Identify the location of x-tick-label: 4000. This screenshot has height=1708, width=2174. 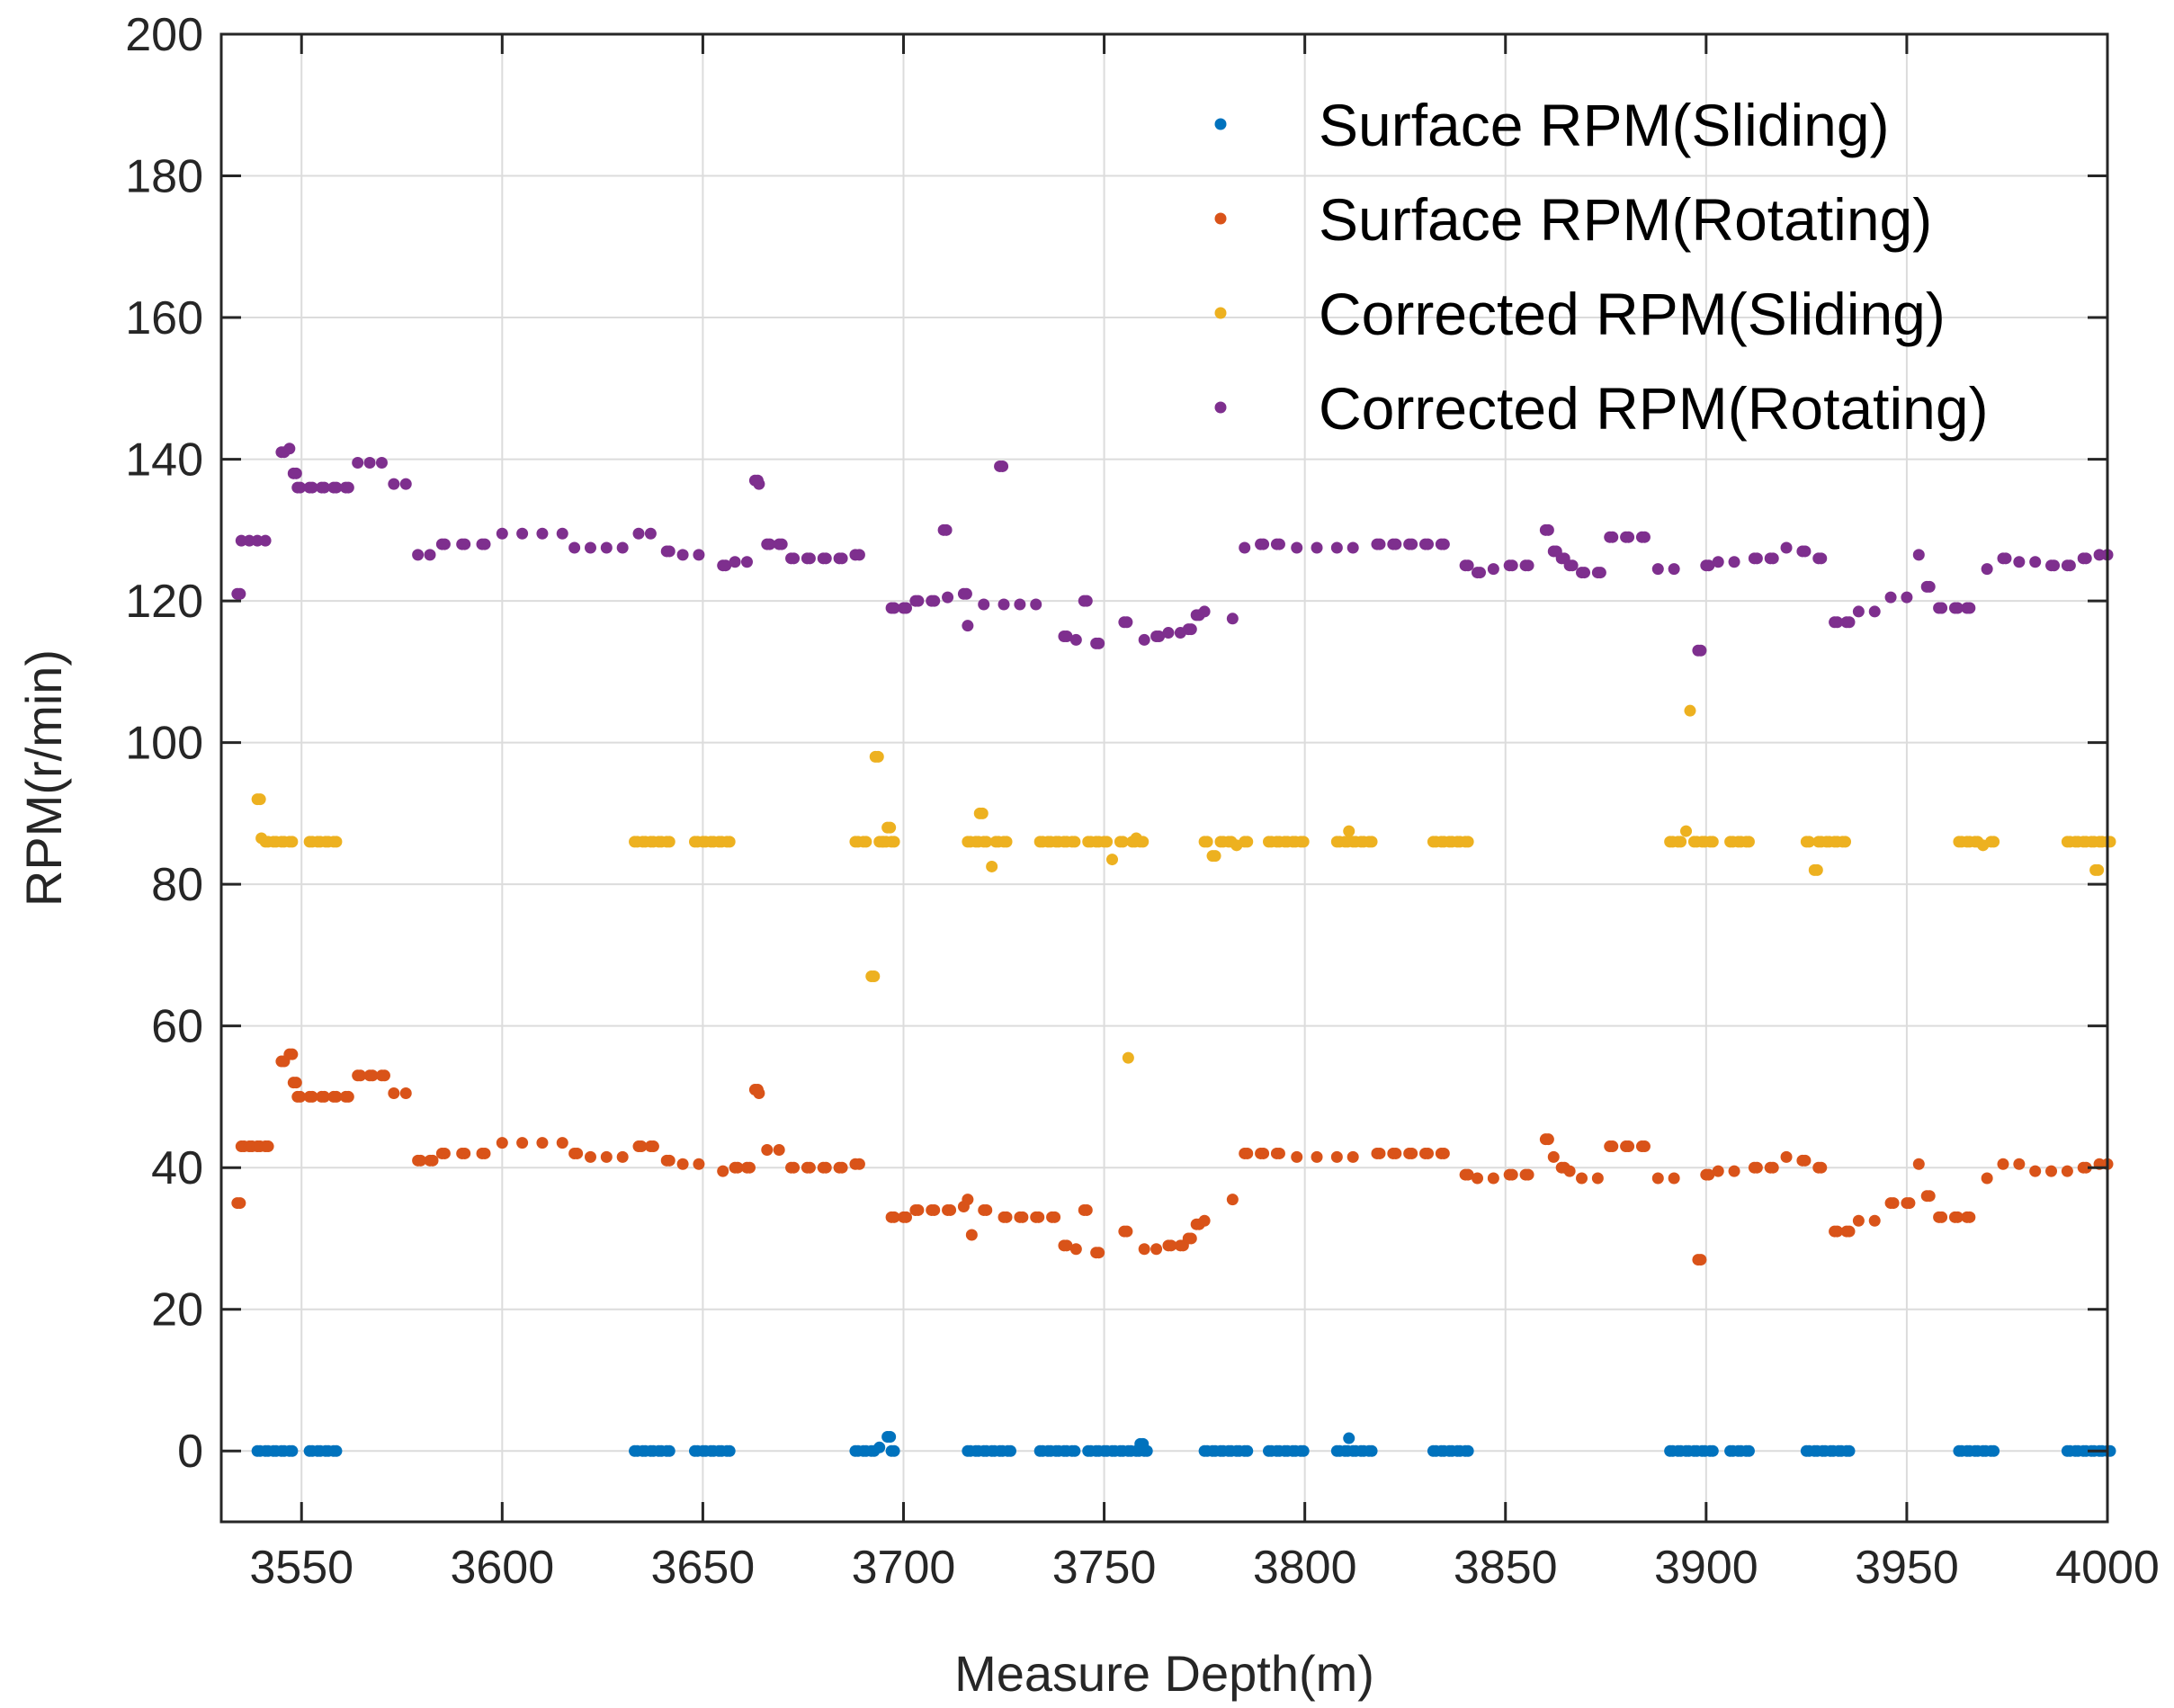
(2107, 1568).